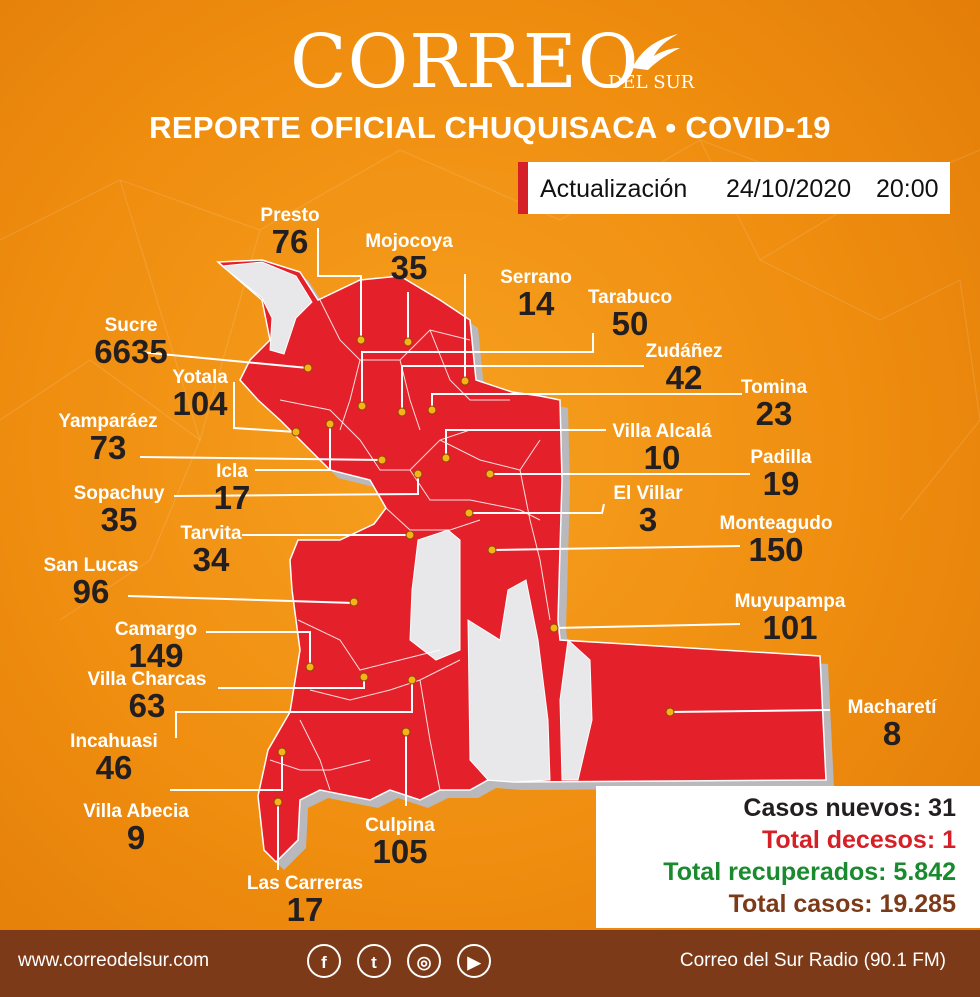  I want to click on marker-presto, so click(361, 340).